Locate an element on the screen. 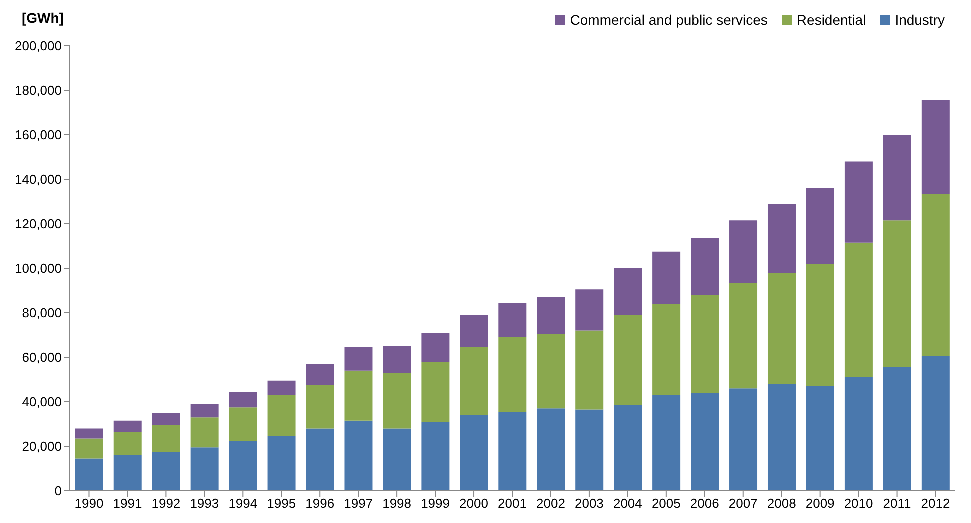 This screenshot has width=971, height=523. y-tick-label: 180,000 is located at coordinates (38, 90).